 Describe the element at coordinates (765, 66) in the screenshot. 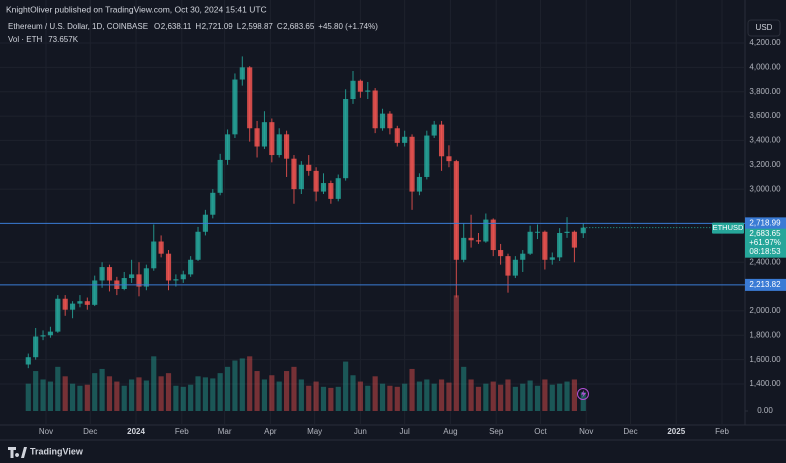

I see `y-tick-label: 4,000.00` at that location.